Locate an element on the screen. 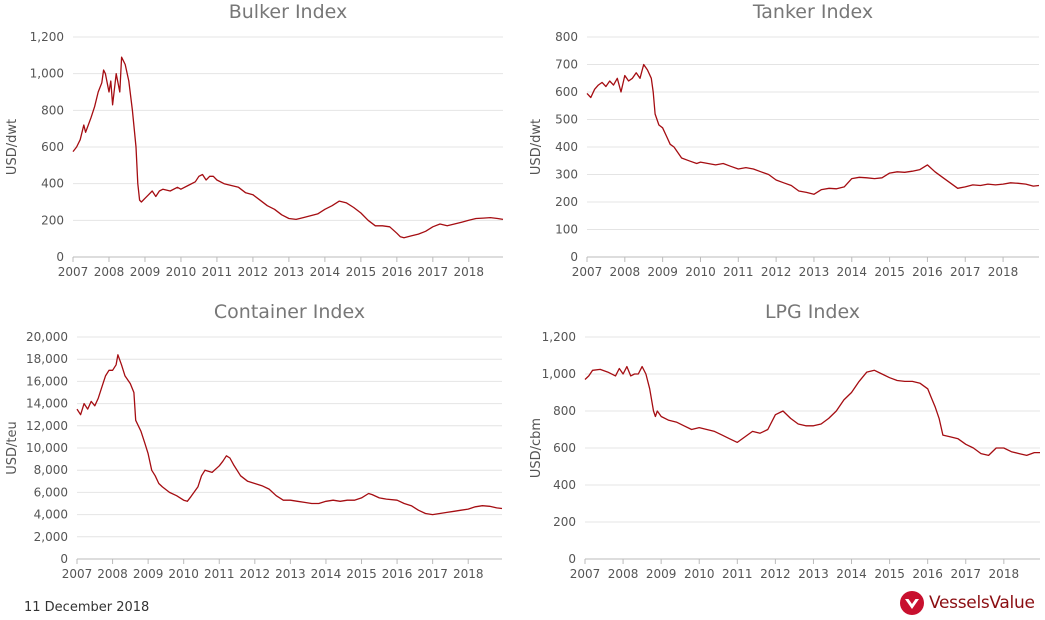 The height and width of the screenshot is (620, 1045). chart-title: Bulker Index is located at coordinates (288, 12).